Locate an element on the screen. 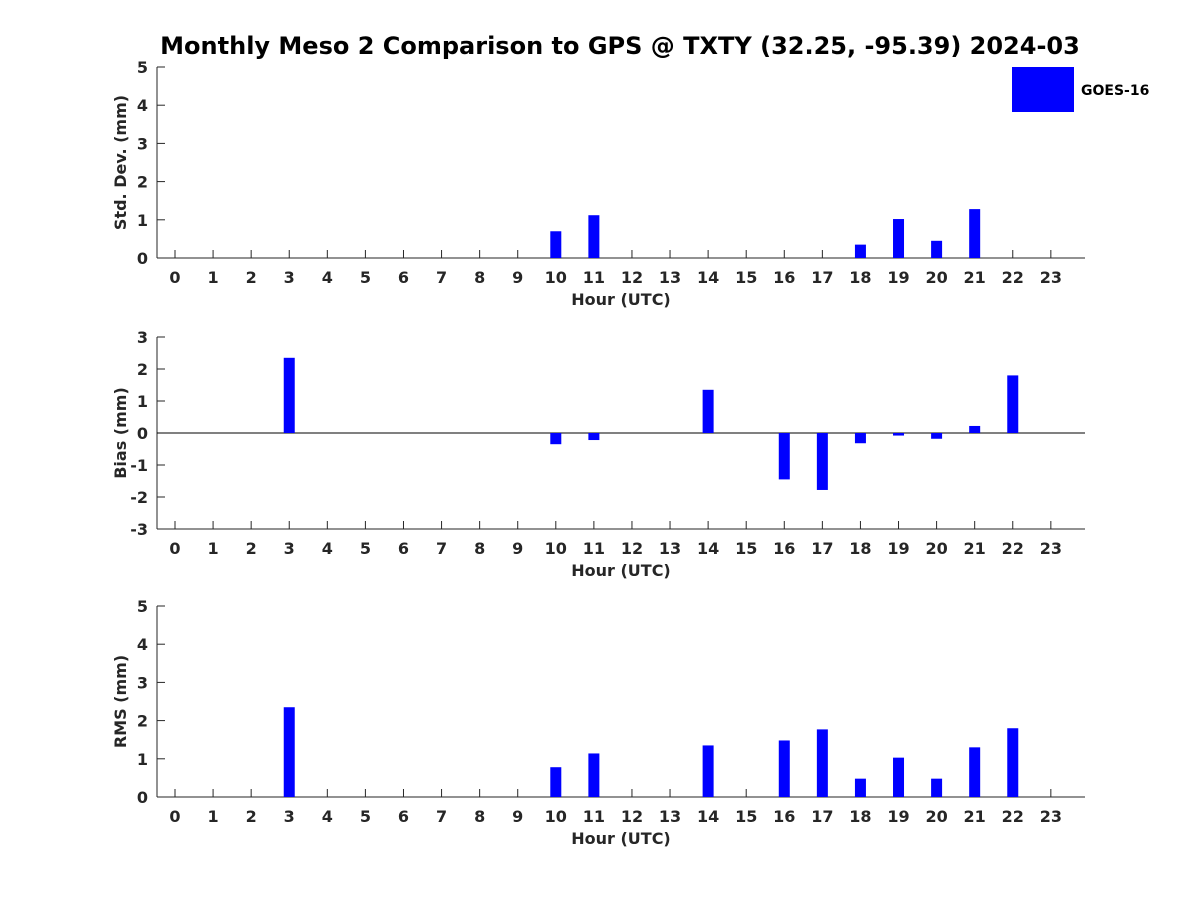 The height and width of the screenshot is (900, 1200). legend-label: GOES-16 is located at coordinates (1115, 91).